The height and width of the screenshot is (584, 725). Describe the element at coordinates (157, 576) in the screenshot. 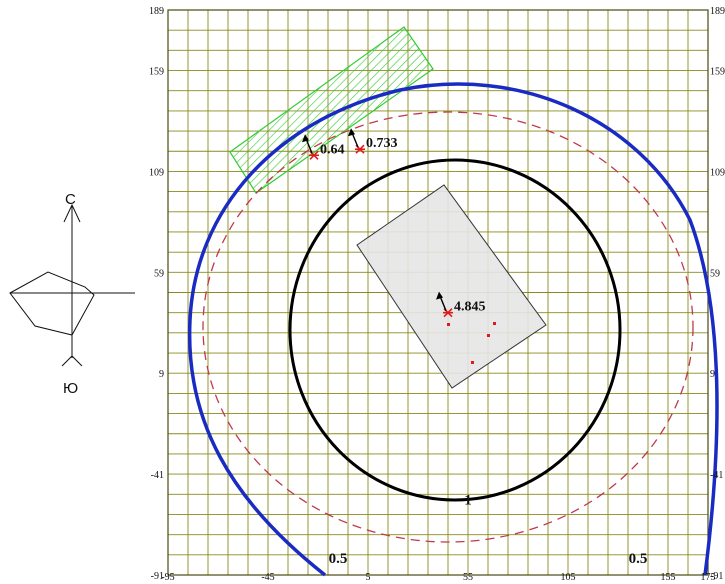

I see `y-tick-label-left: -91` at that location.